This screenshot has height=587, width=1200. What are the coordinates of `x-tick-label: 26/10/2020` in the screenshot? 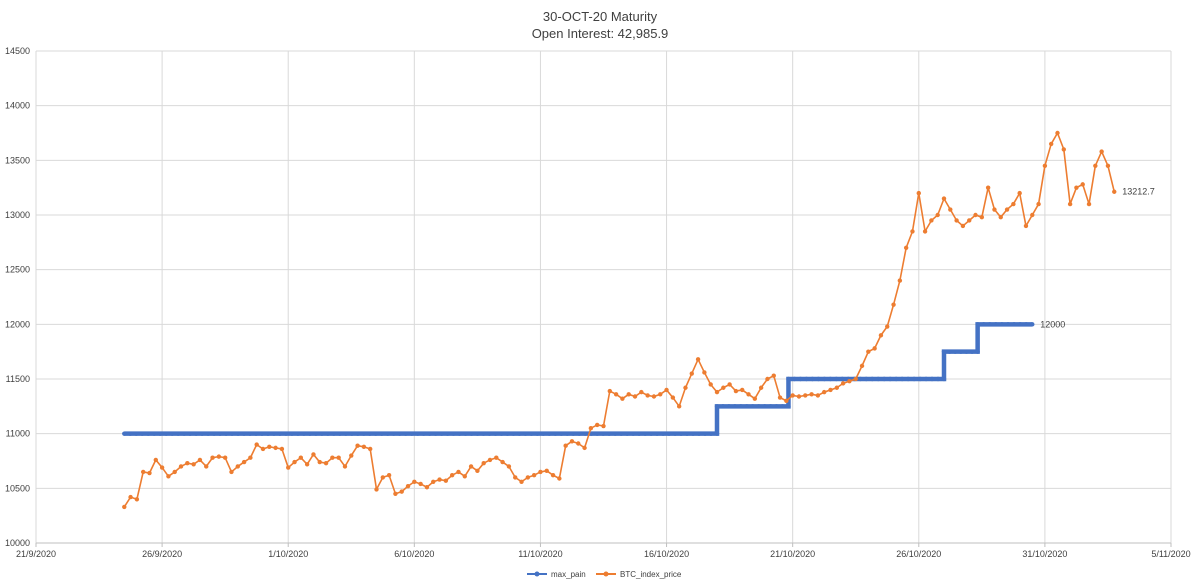 It's located at (918, 554).